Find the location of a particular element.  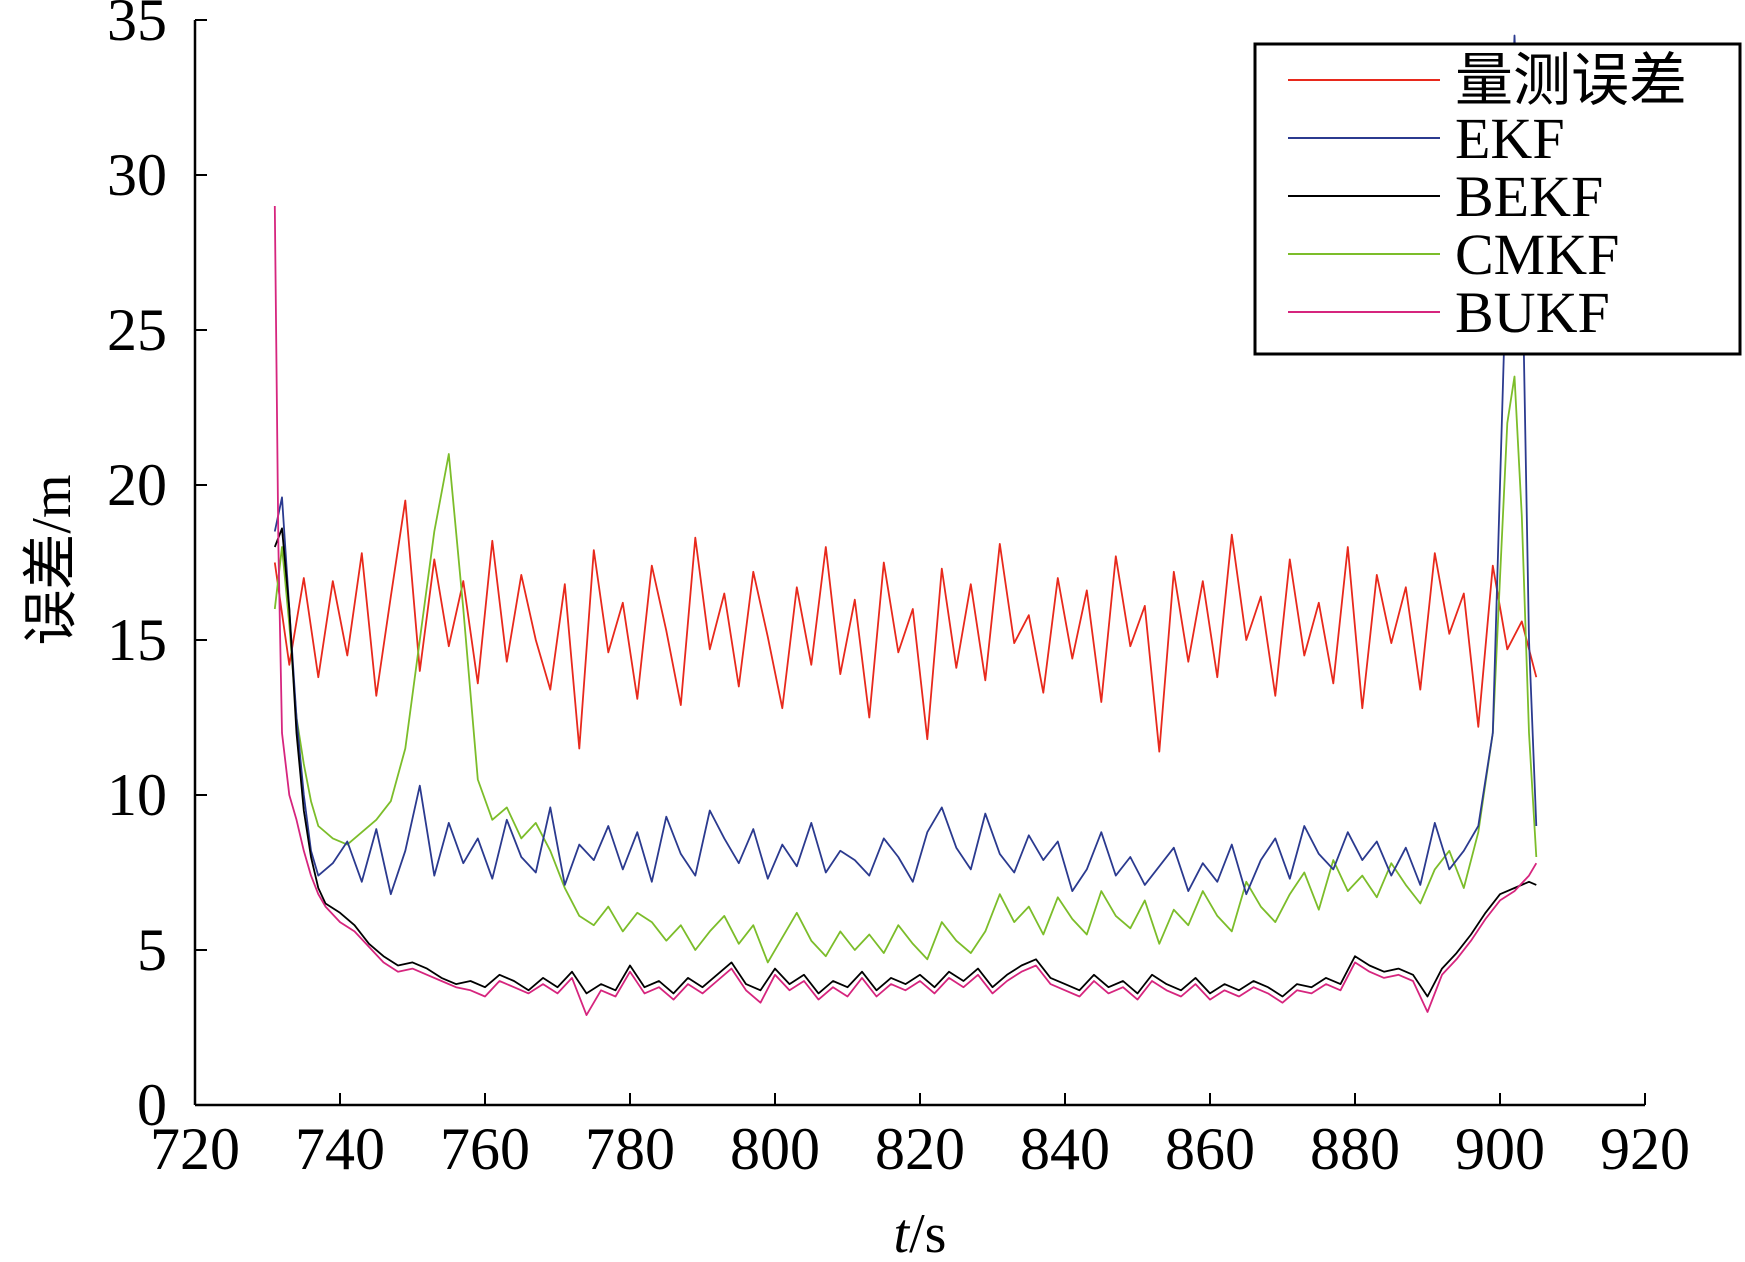

x-tick-label: 780 is located at coordinates (630, 1149).